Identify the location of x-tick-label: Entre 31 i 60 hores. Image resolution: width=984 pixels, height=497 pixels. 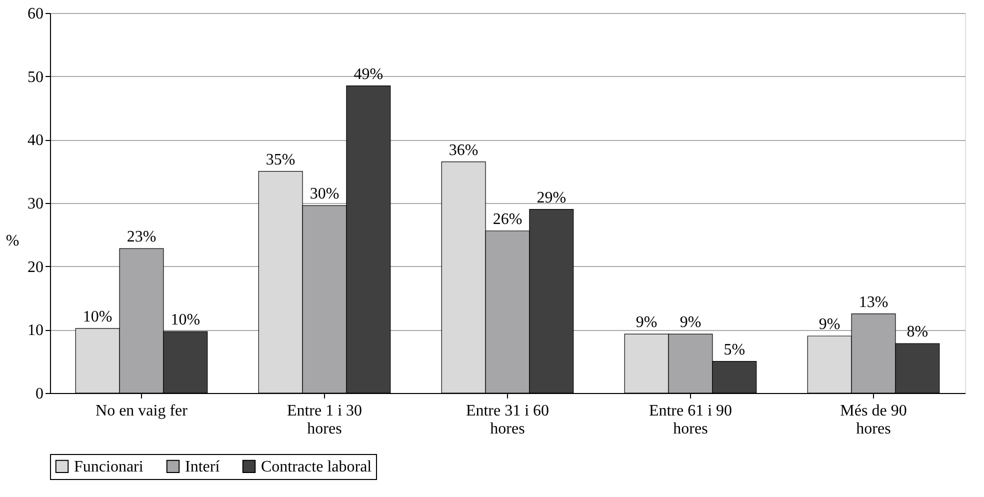
(508, 420).